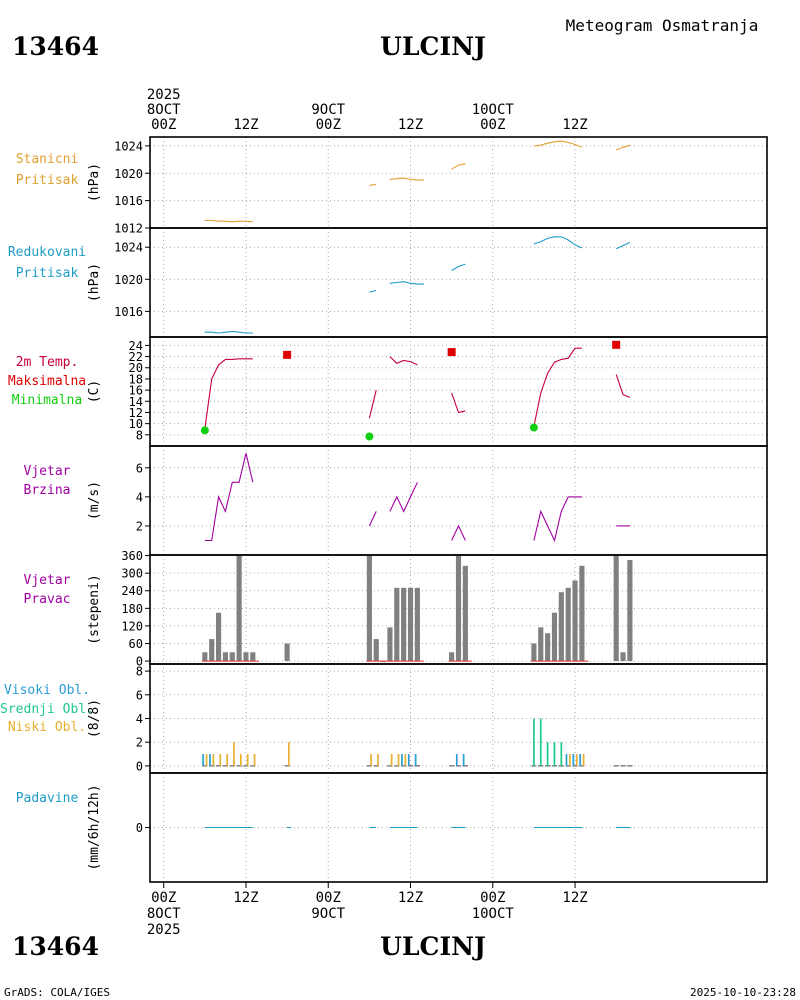 The height and width of the screenshot is (1000, 800). What do you see at coordinates (55, 46) in the screenshot?
I see `station-id-top: 13464` at bounding box center [55, 46].